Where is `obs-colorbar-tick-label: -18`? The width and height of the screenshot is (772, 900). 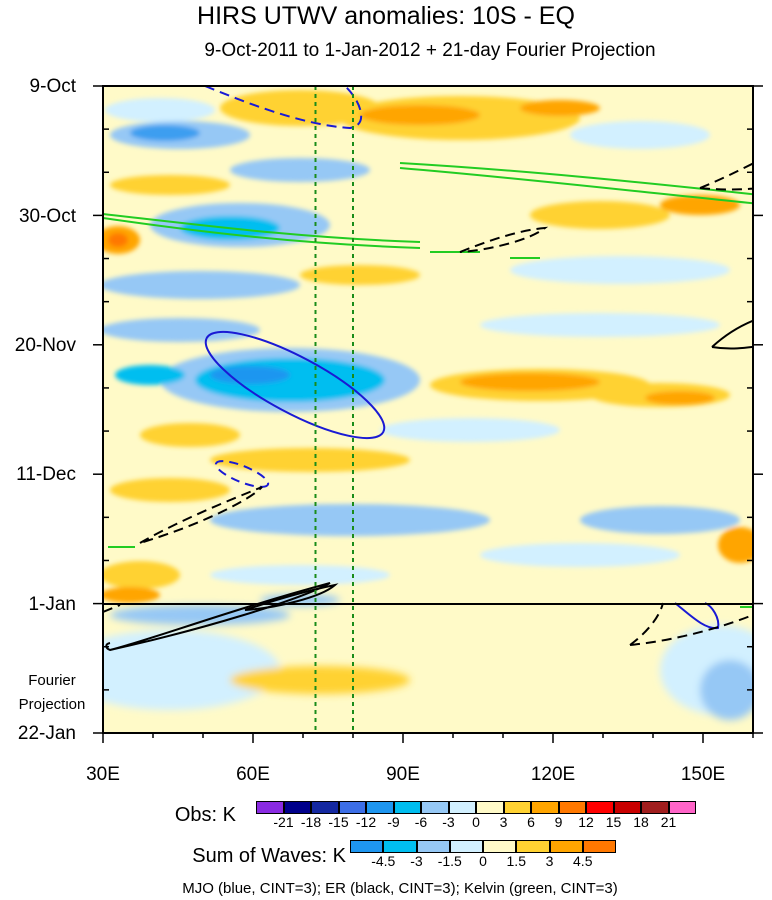
obs-colorbar-tick-label: -18 is located at coordinates (311, 822).